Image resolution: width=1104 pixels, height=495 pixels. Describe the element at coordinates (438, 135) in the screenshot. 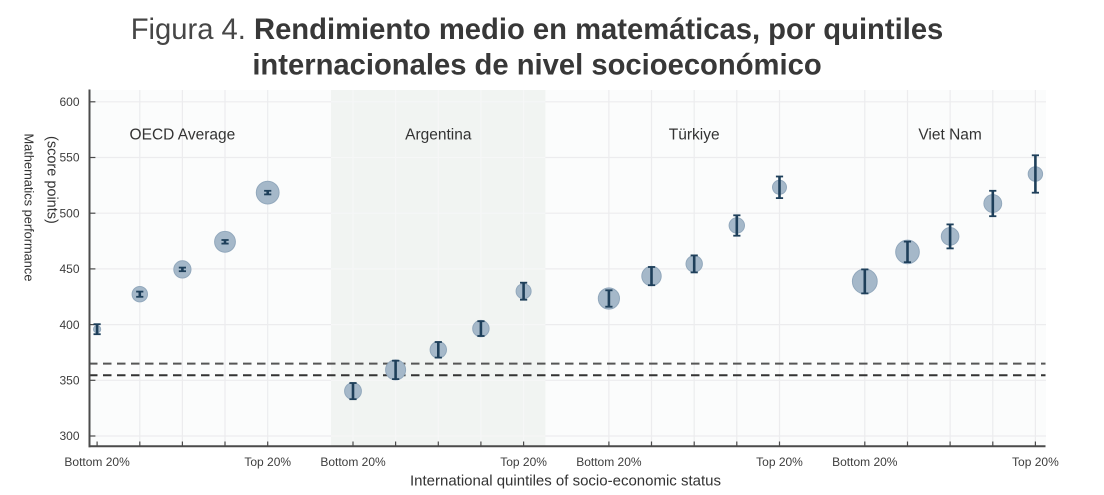

I see `svg-text: Argentina` at that location.